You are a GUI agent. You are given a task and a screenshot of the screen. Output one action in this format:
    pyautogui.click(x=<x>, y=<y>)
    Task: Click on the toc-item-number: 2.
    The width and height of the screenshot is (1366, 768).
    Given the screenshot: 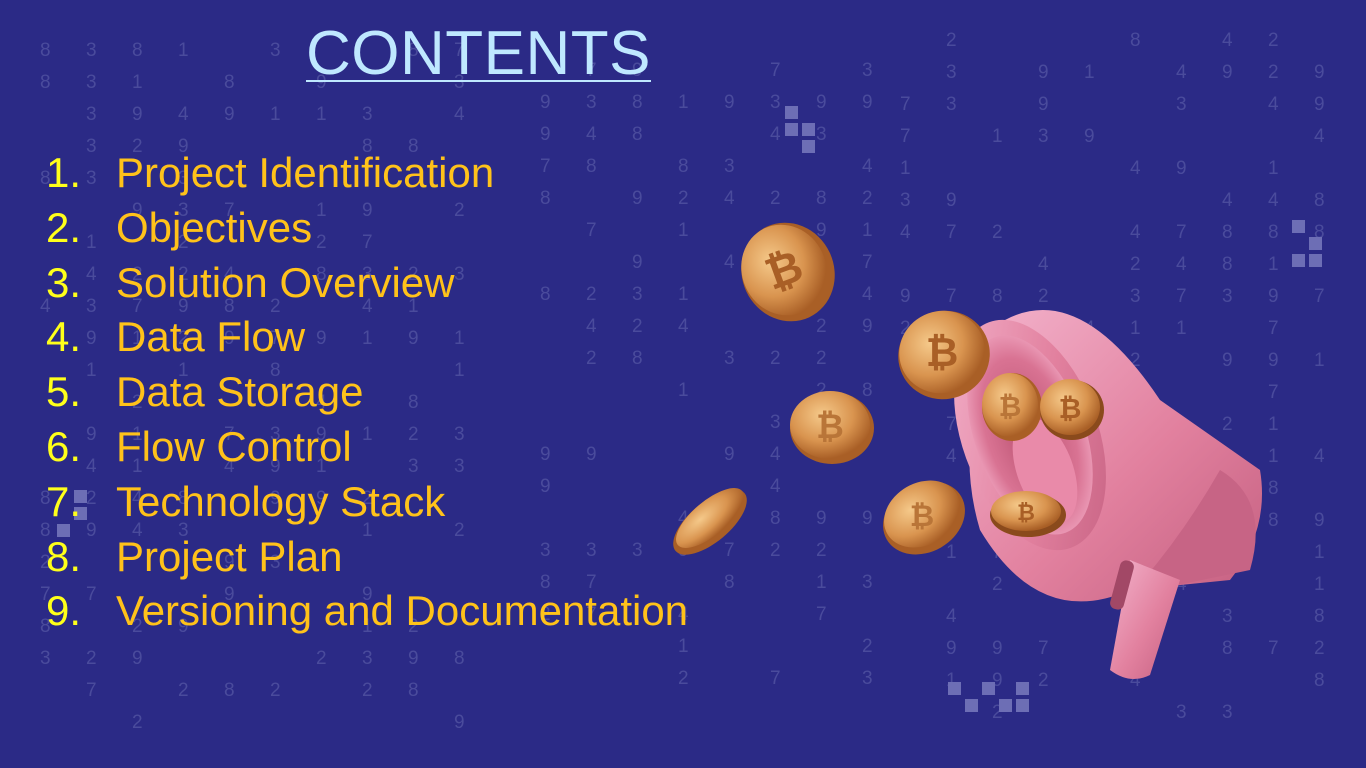 What is the action you would take?
    pyautogui.click(x=64, y=227)
    